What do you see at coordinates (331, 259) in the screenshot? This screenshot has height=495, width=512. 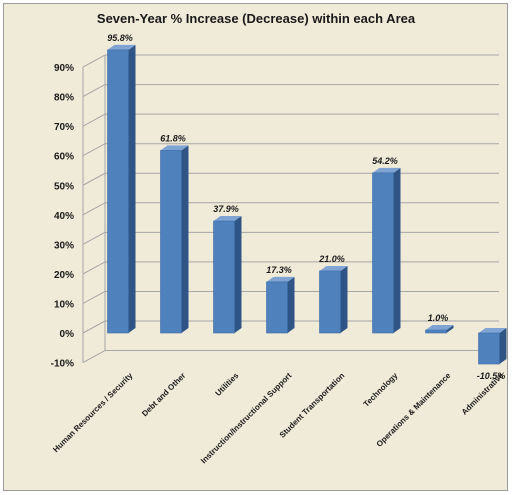 I see `data-label: 21.0%` at bounding box center [331, 259].